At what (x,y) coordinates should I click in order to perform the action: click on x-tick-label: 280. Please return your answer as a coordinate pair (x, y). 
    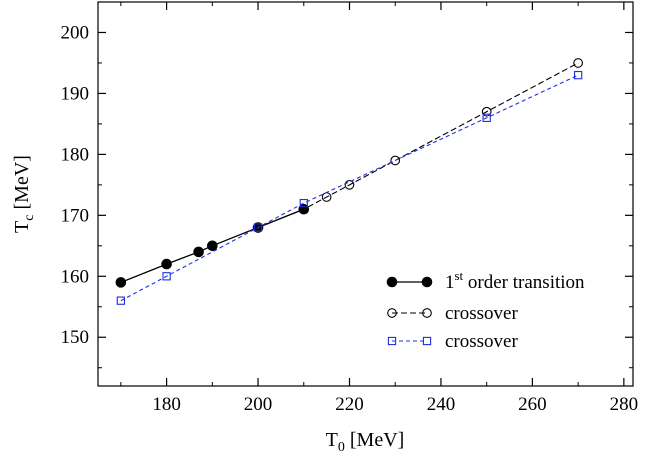
    Looking at the image, I should click on (624, 404).